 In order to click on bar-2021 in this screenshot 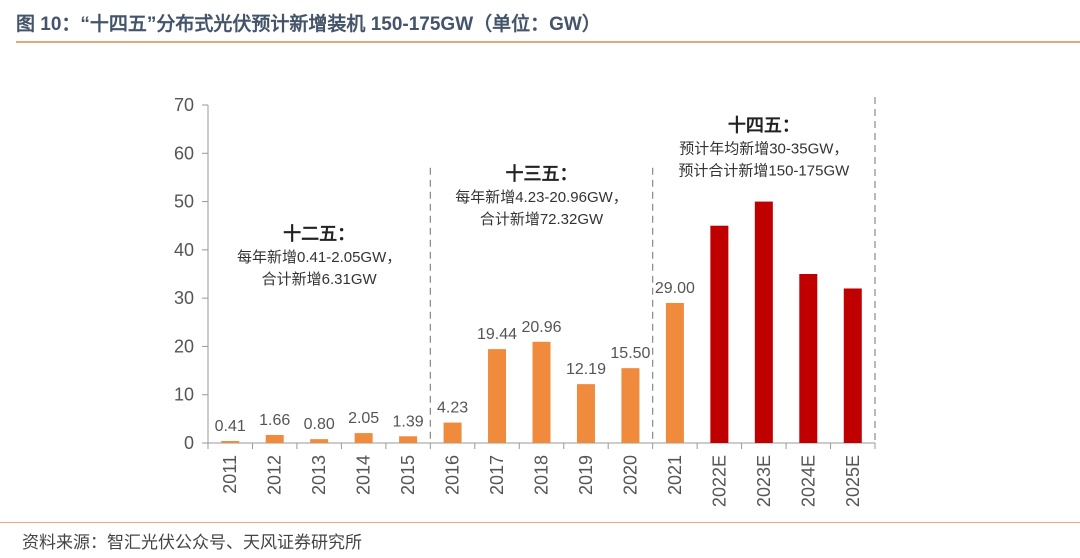, I will do `click(674, 372)`.